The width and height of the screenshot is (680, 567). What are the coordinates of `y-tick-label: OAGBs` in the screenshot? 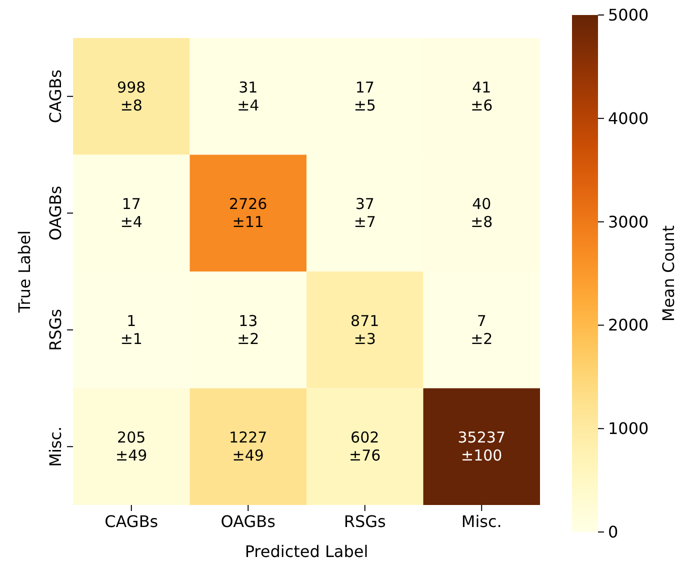 It's located at (55, 213).